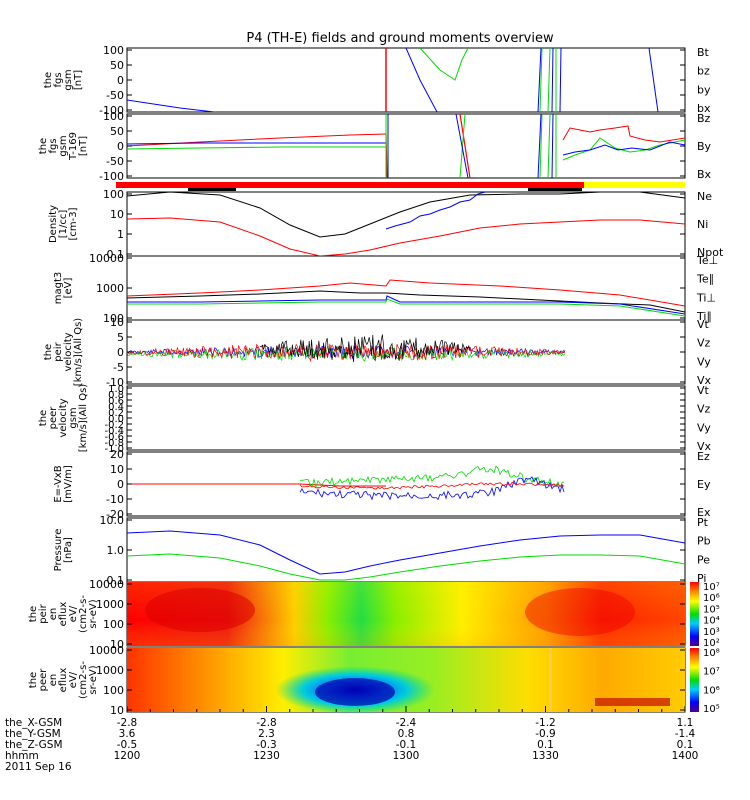 The width and height of the screenshot is (750, 800). Describe the element at coordinates (685, 734) in the screenshot. I see `x-tick-value: -1.4` at that location.